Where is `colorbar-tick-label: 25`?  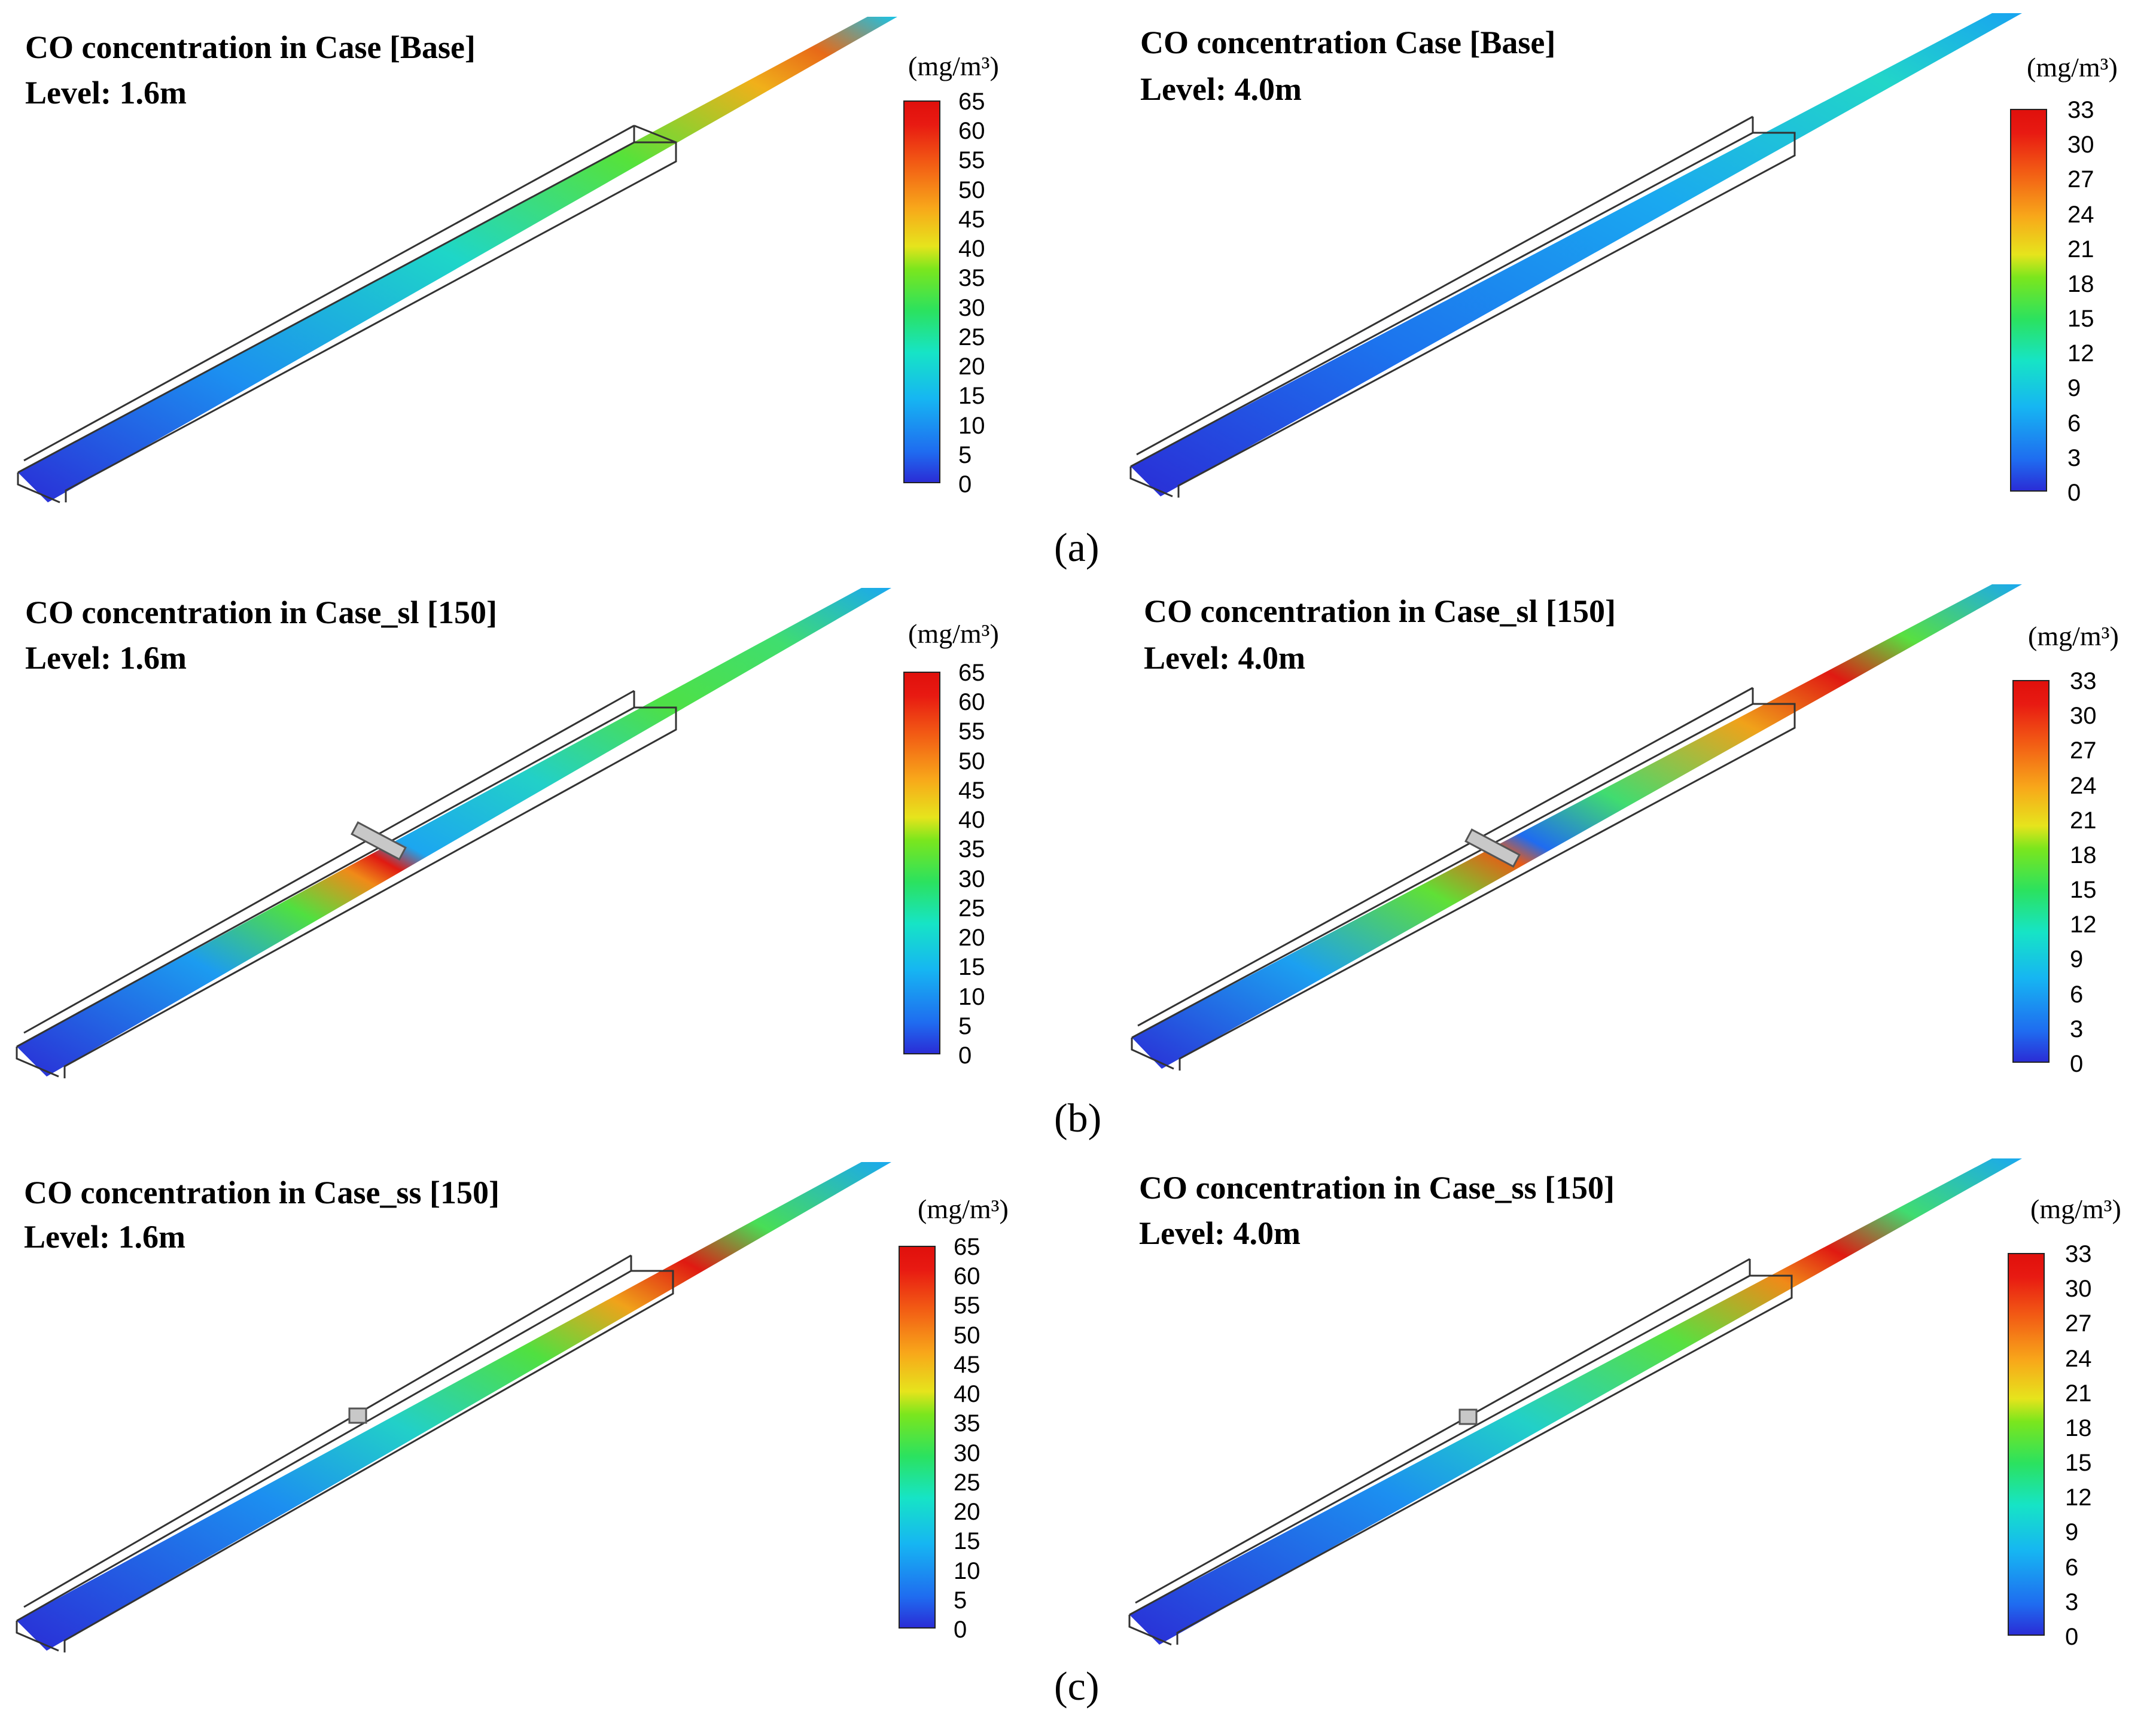
colorbar-tick-label: 25 is located at coordinates (971, 337).